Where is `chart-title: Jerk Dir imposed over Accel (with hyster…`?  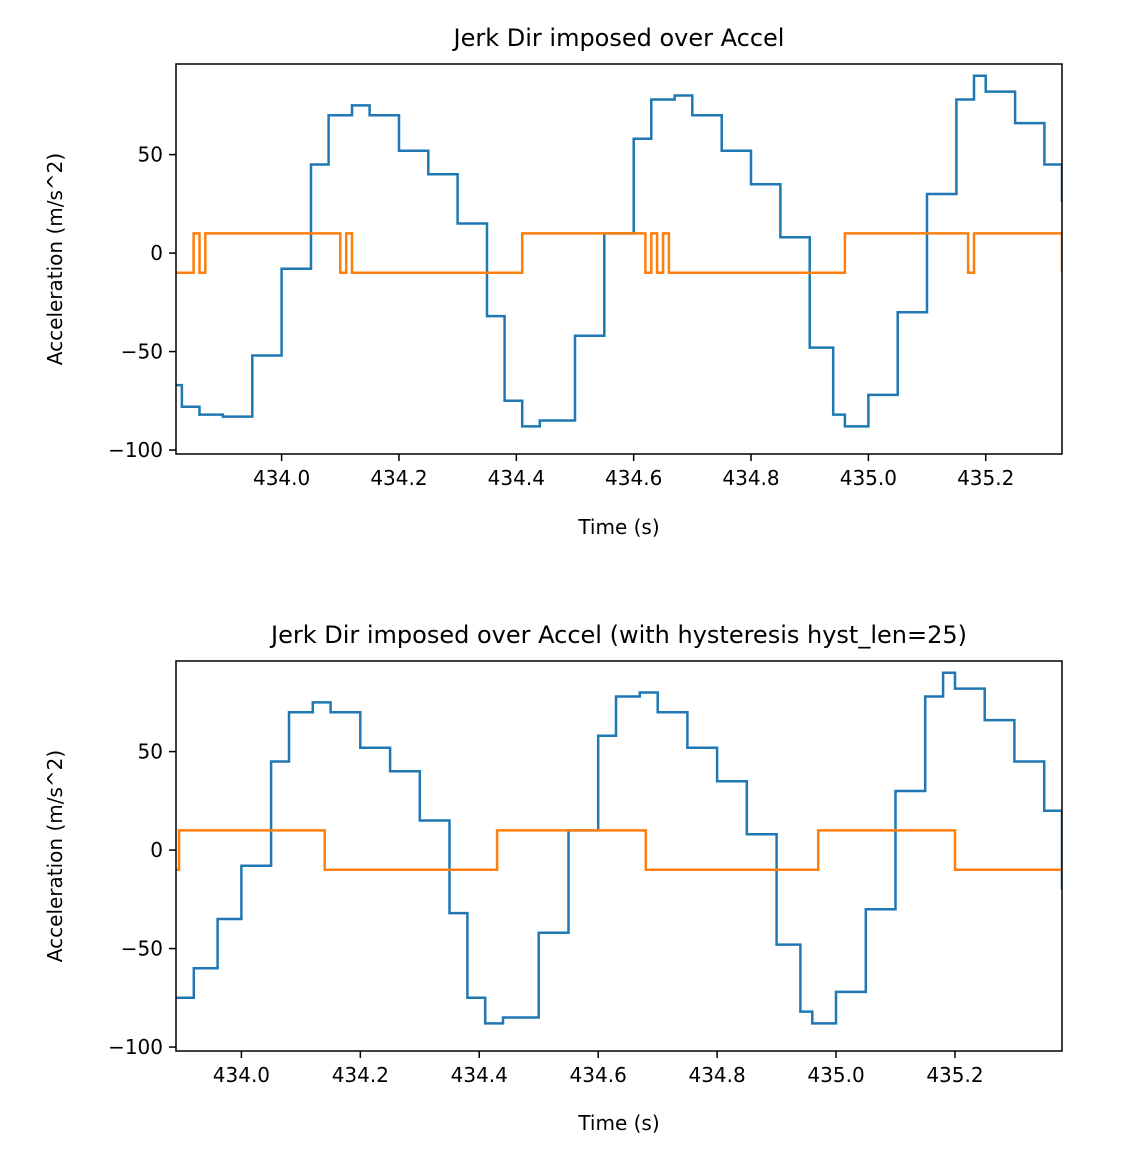
chart-title: Jerk Dir imposed over Accel (with hyster… is located at coordinates (618, 635).